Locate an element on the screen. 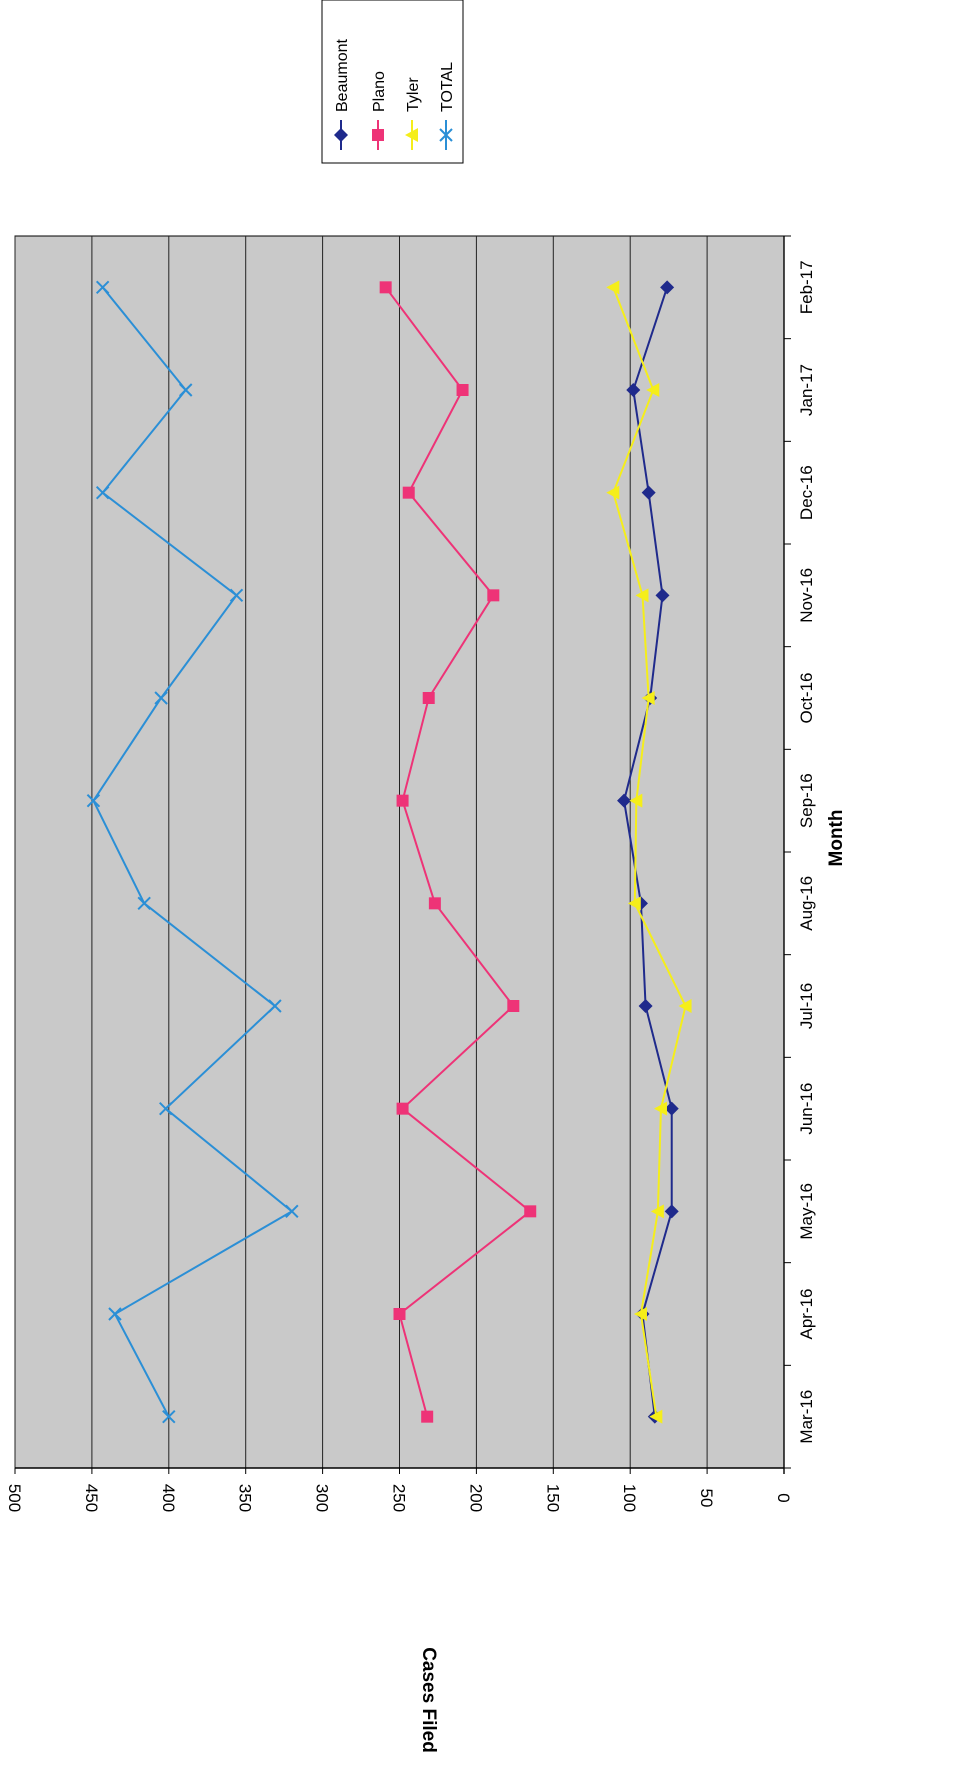 Image resolution: width=970 pixels, height=1786 pixels. x-tick-label: Sep-16 is located at coordinates (806, 800).